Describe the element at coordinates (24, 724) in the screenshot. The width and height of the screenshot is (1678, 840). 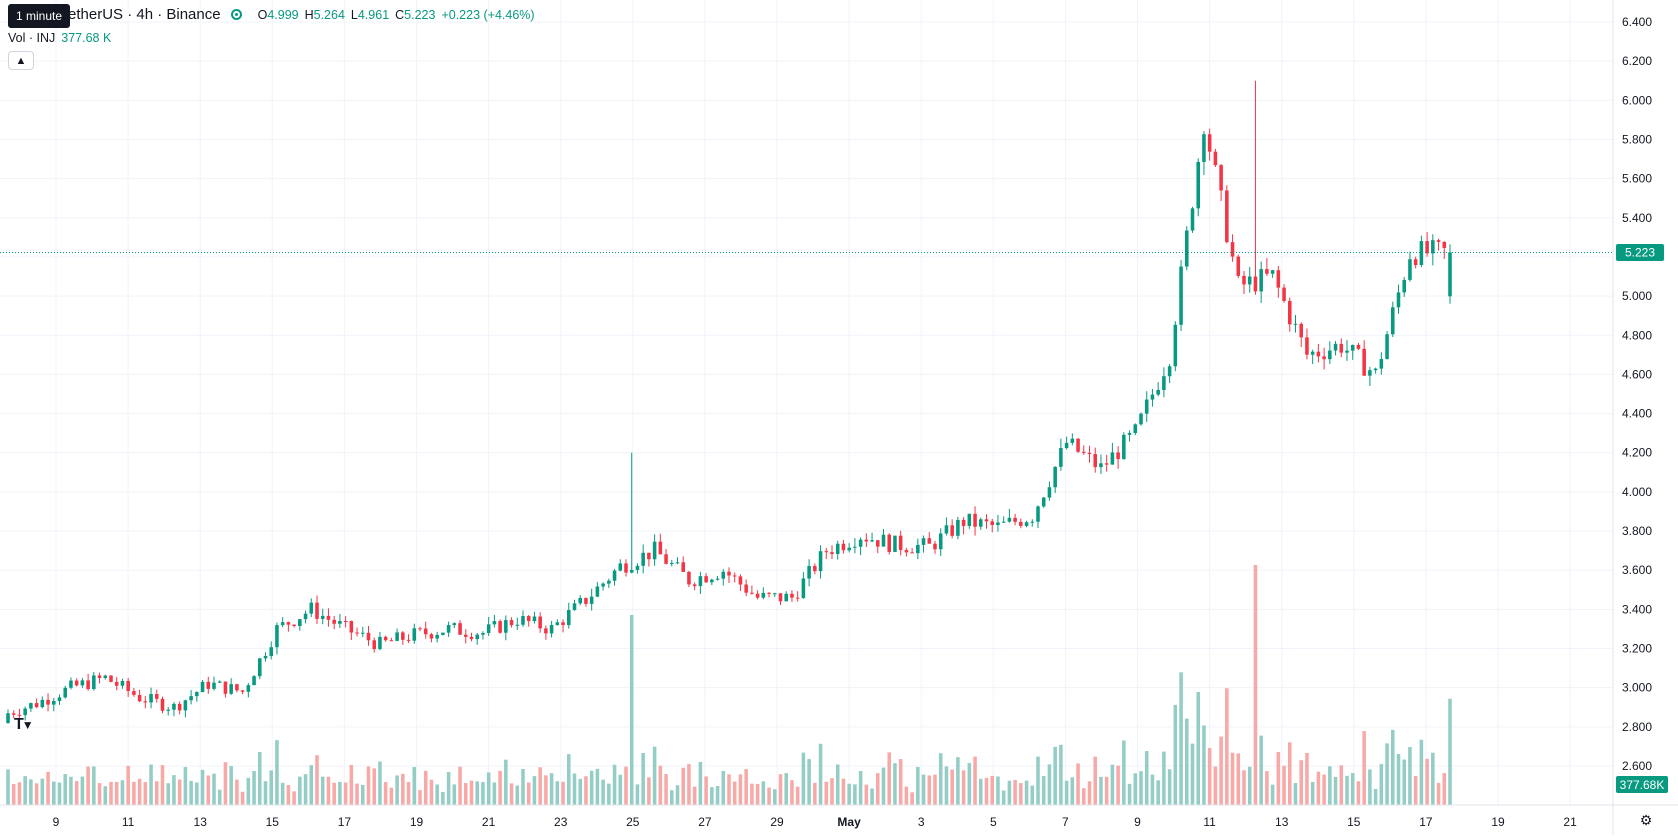
I see `tradingview-logo-icon: T▼` at that location.